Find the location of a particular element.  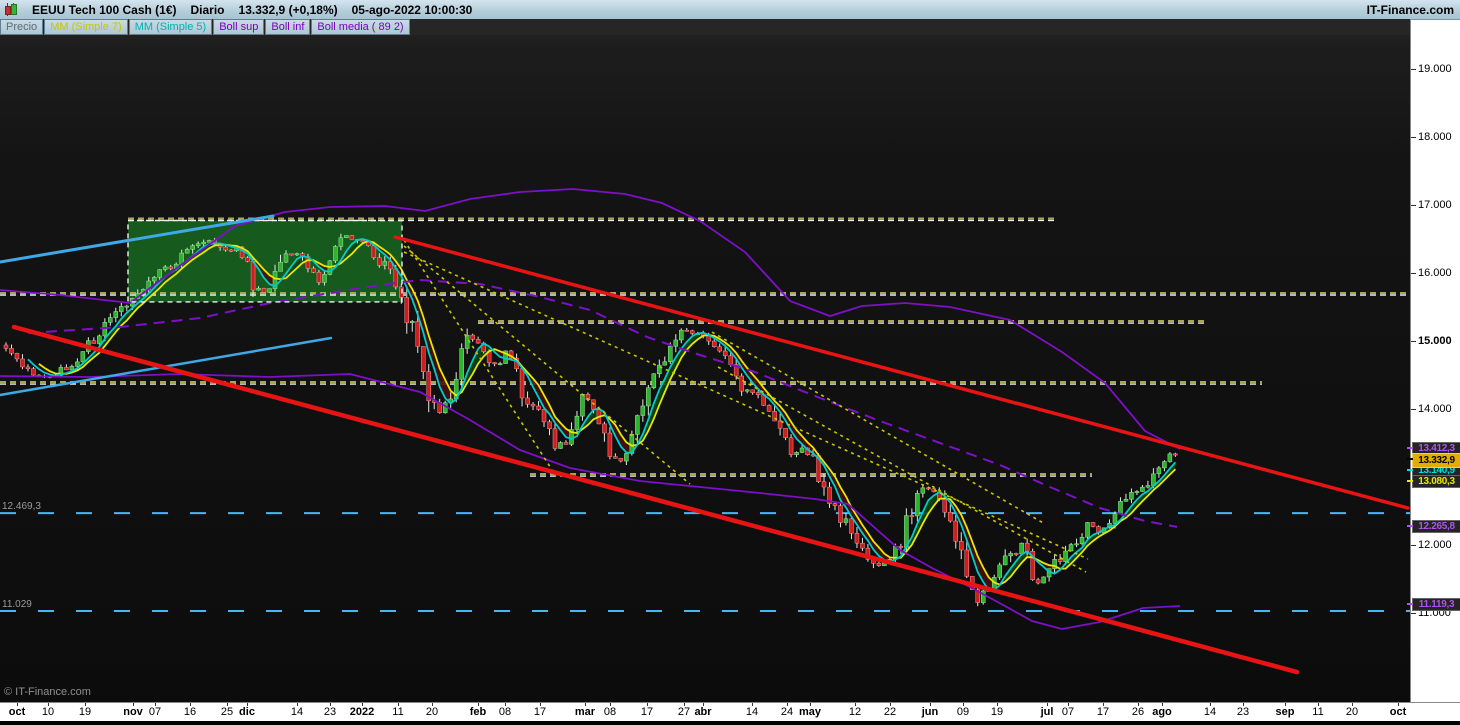

x-tick-day-label: 20 is located at coordinates (432, 712).